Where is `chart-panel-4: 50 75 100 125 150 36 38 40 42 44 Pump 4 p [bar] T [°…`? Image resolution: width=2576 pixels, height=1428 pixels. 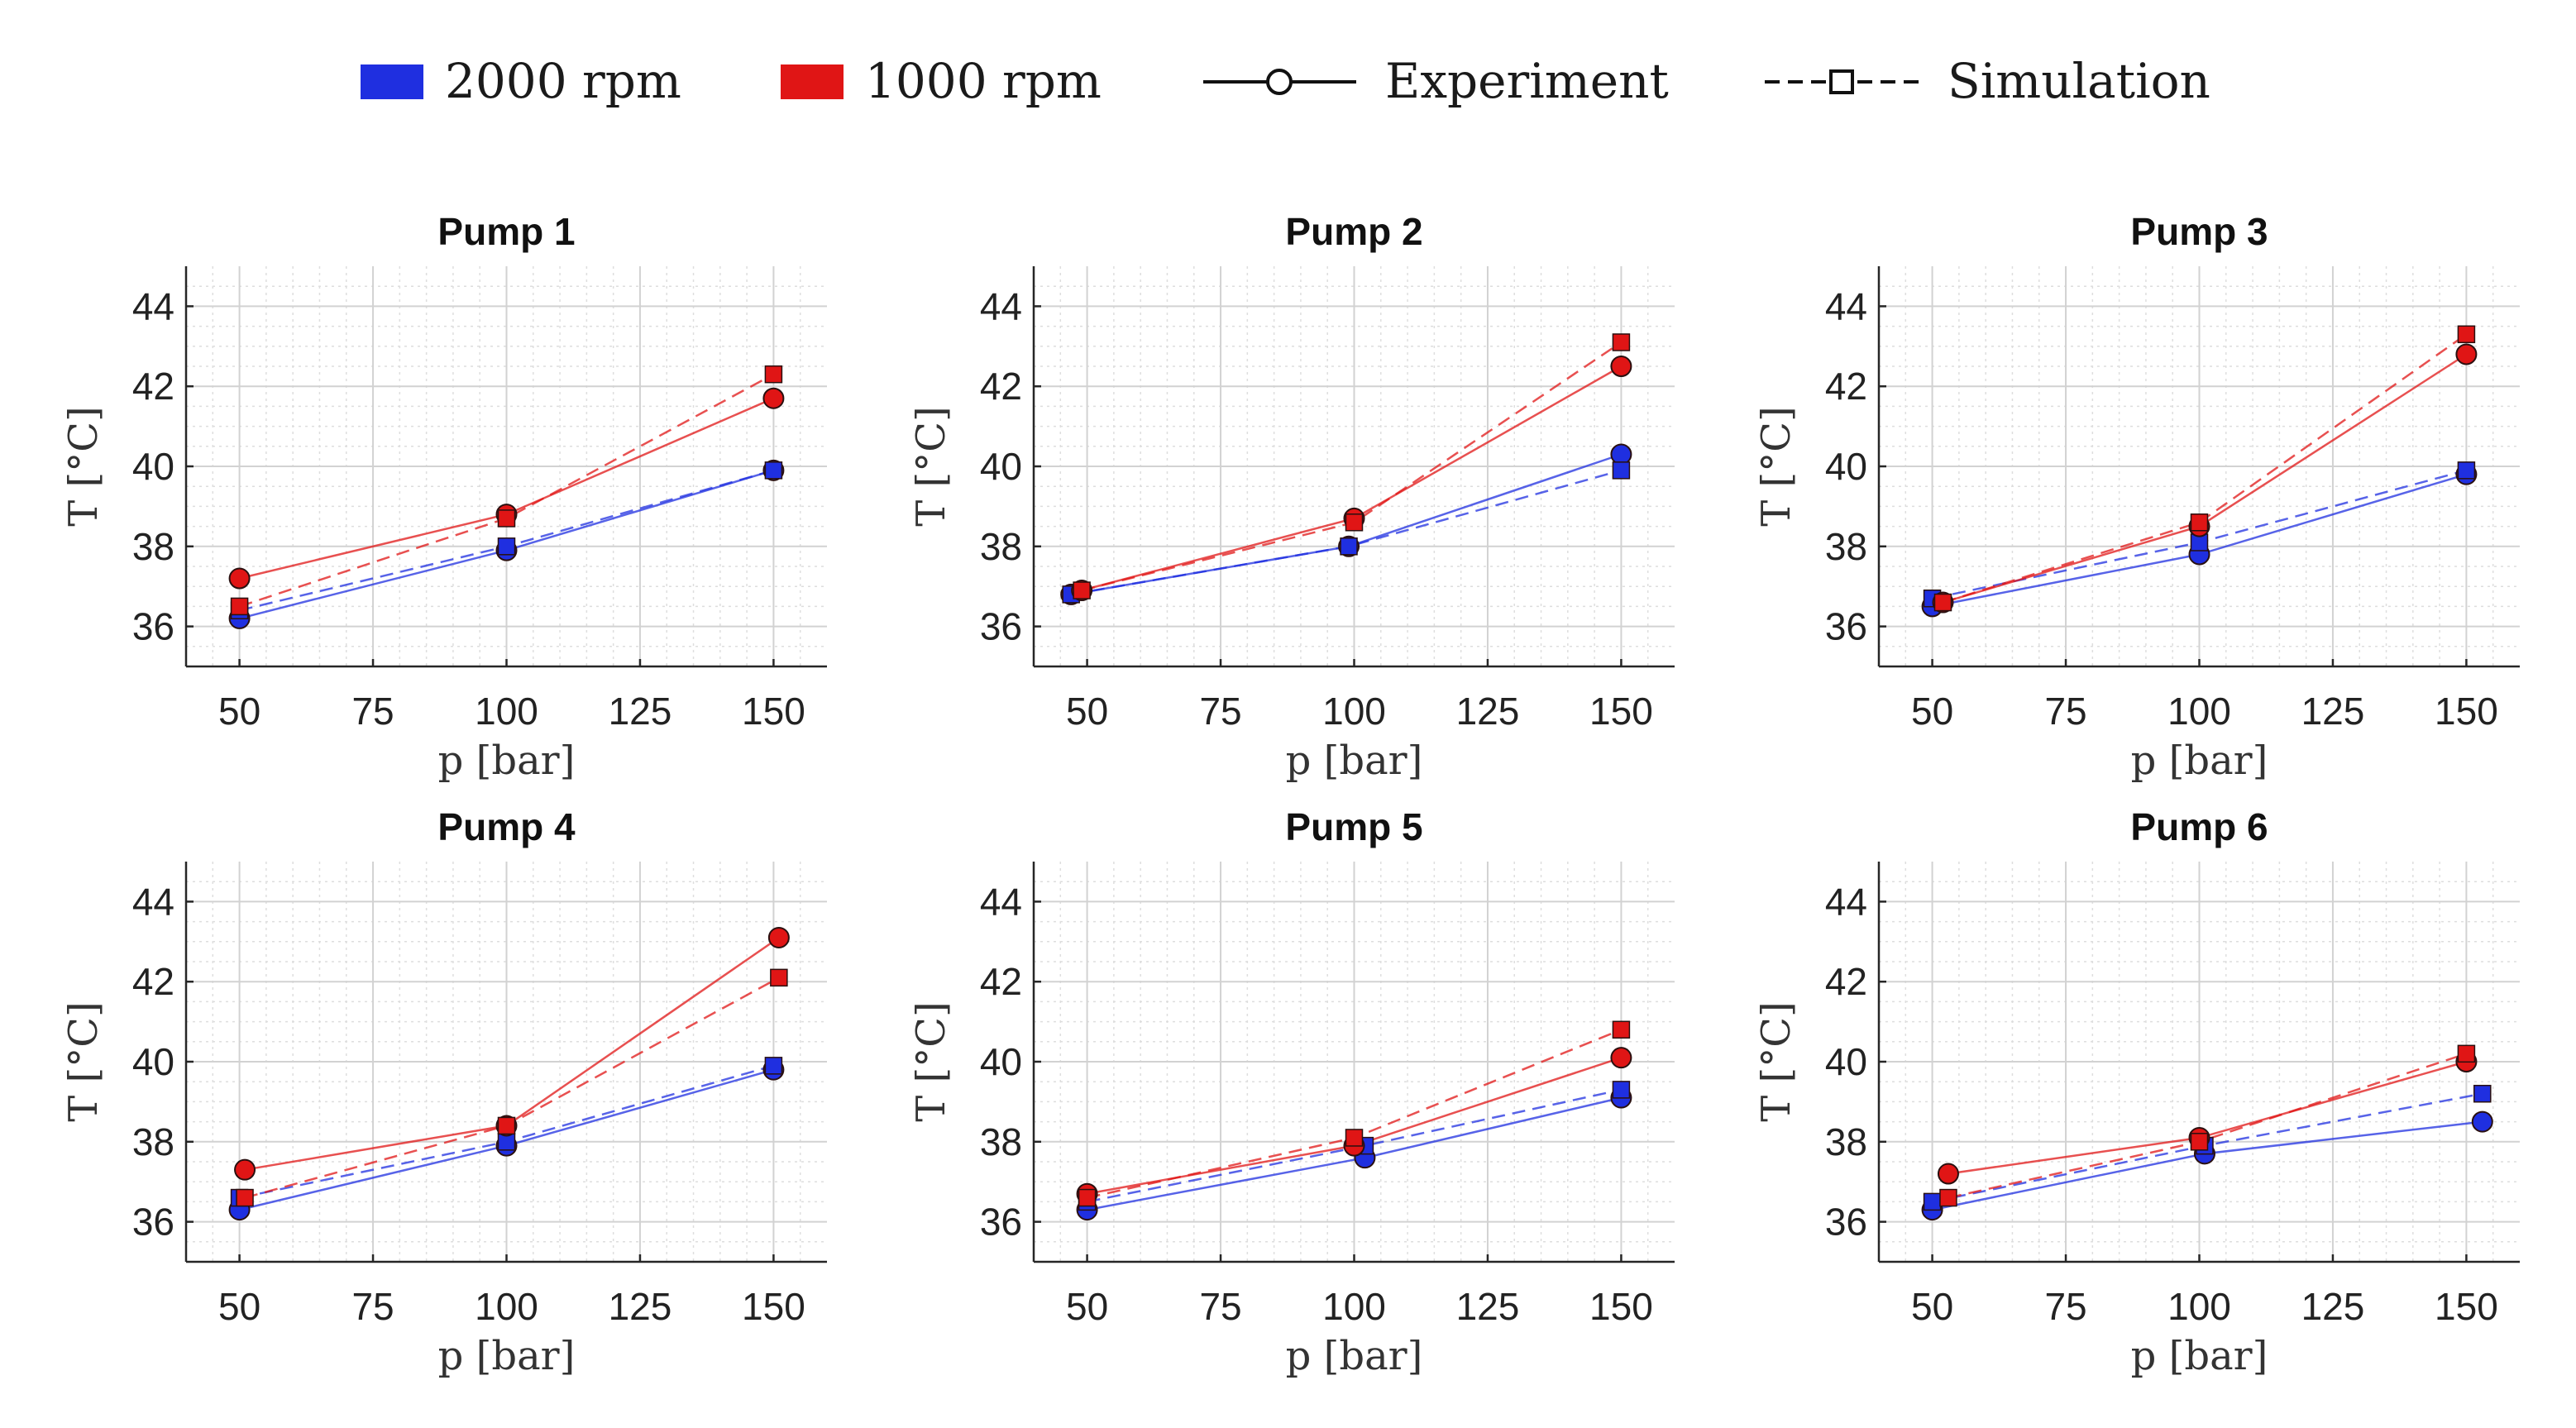 chart-panel-4: 50 75 100 125 150 36 38 40 42 44 Pump 4 p [bar] T [°… is located at coordinates (443, 1092).